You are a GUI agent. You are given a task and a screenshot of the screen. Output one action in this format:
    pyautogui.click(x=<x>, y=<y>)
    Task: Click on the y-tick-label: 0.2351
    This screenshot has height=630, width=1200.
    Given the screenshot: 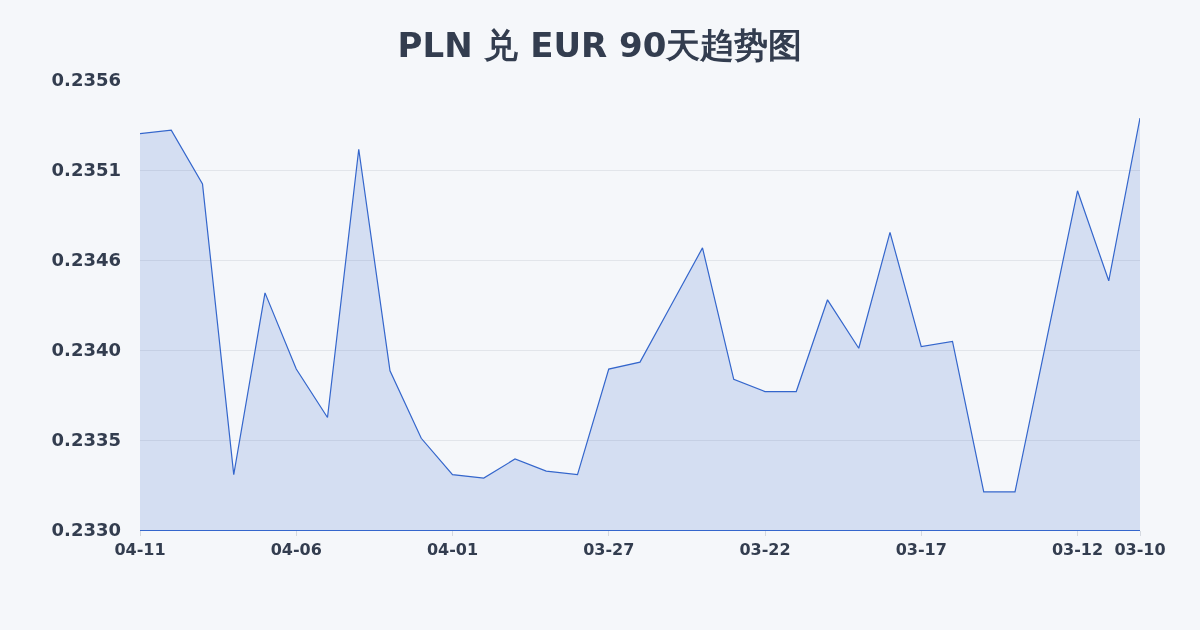 What is the action you would take?
    pyautogui.click(x=86, y=170)
    